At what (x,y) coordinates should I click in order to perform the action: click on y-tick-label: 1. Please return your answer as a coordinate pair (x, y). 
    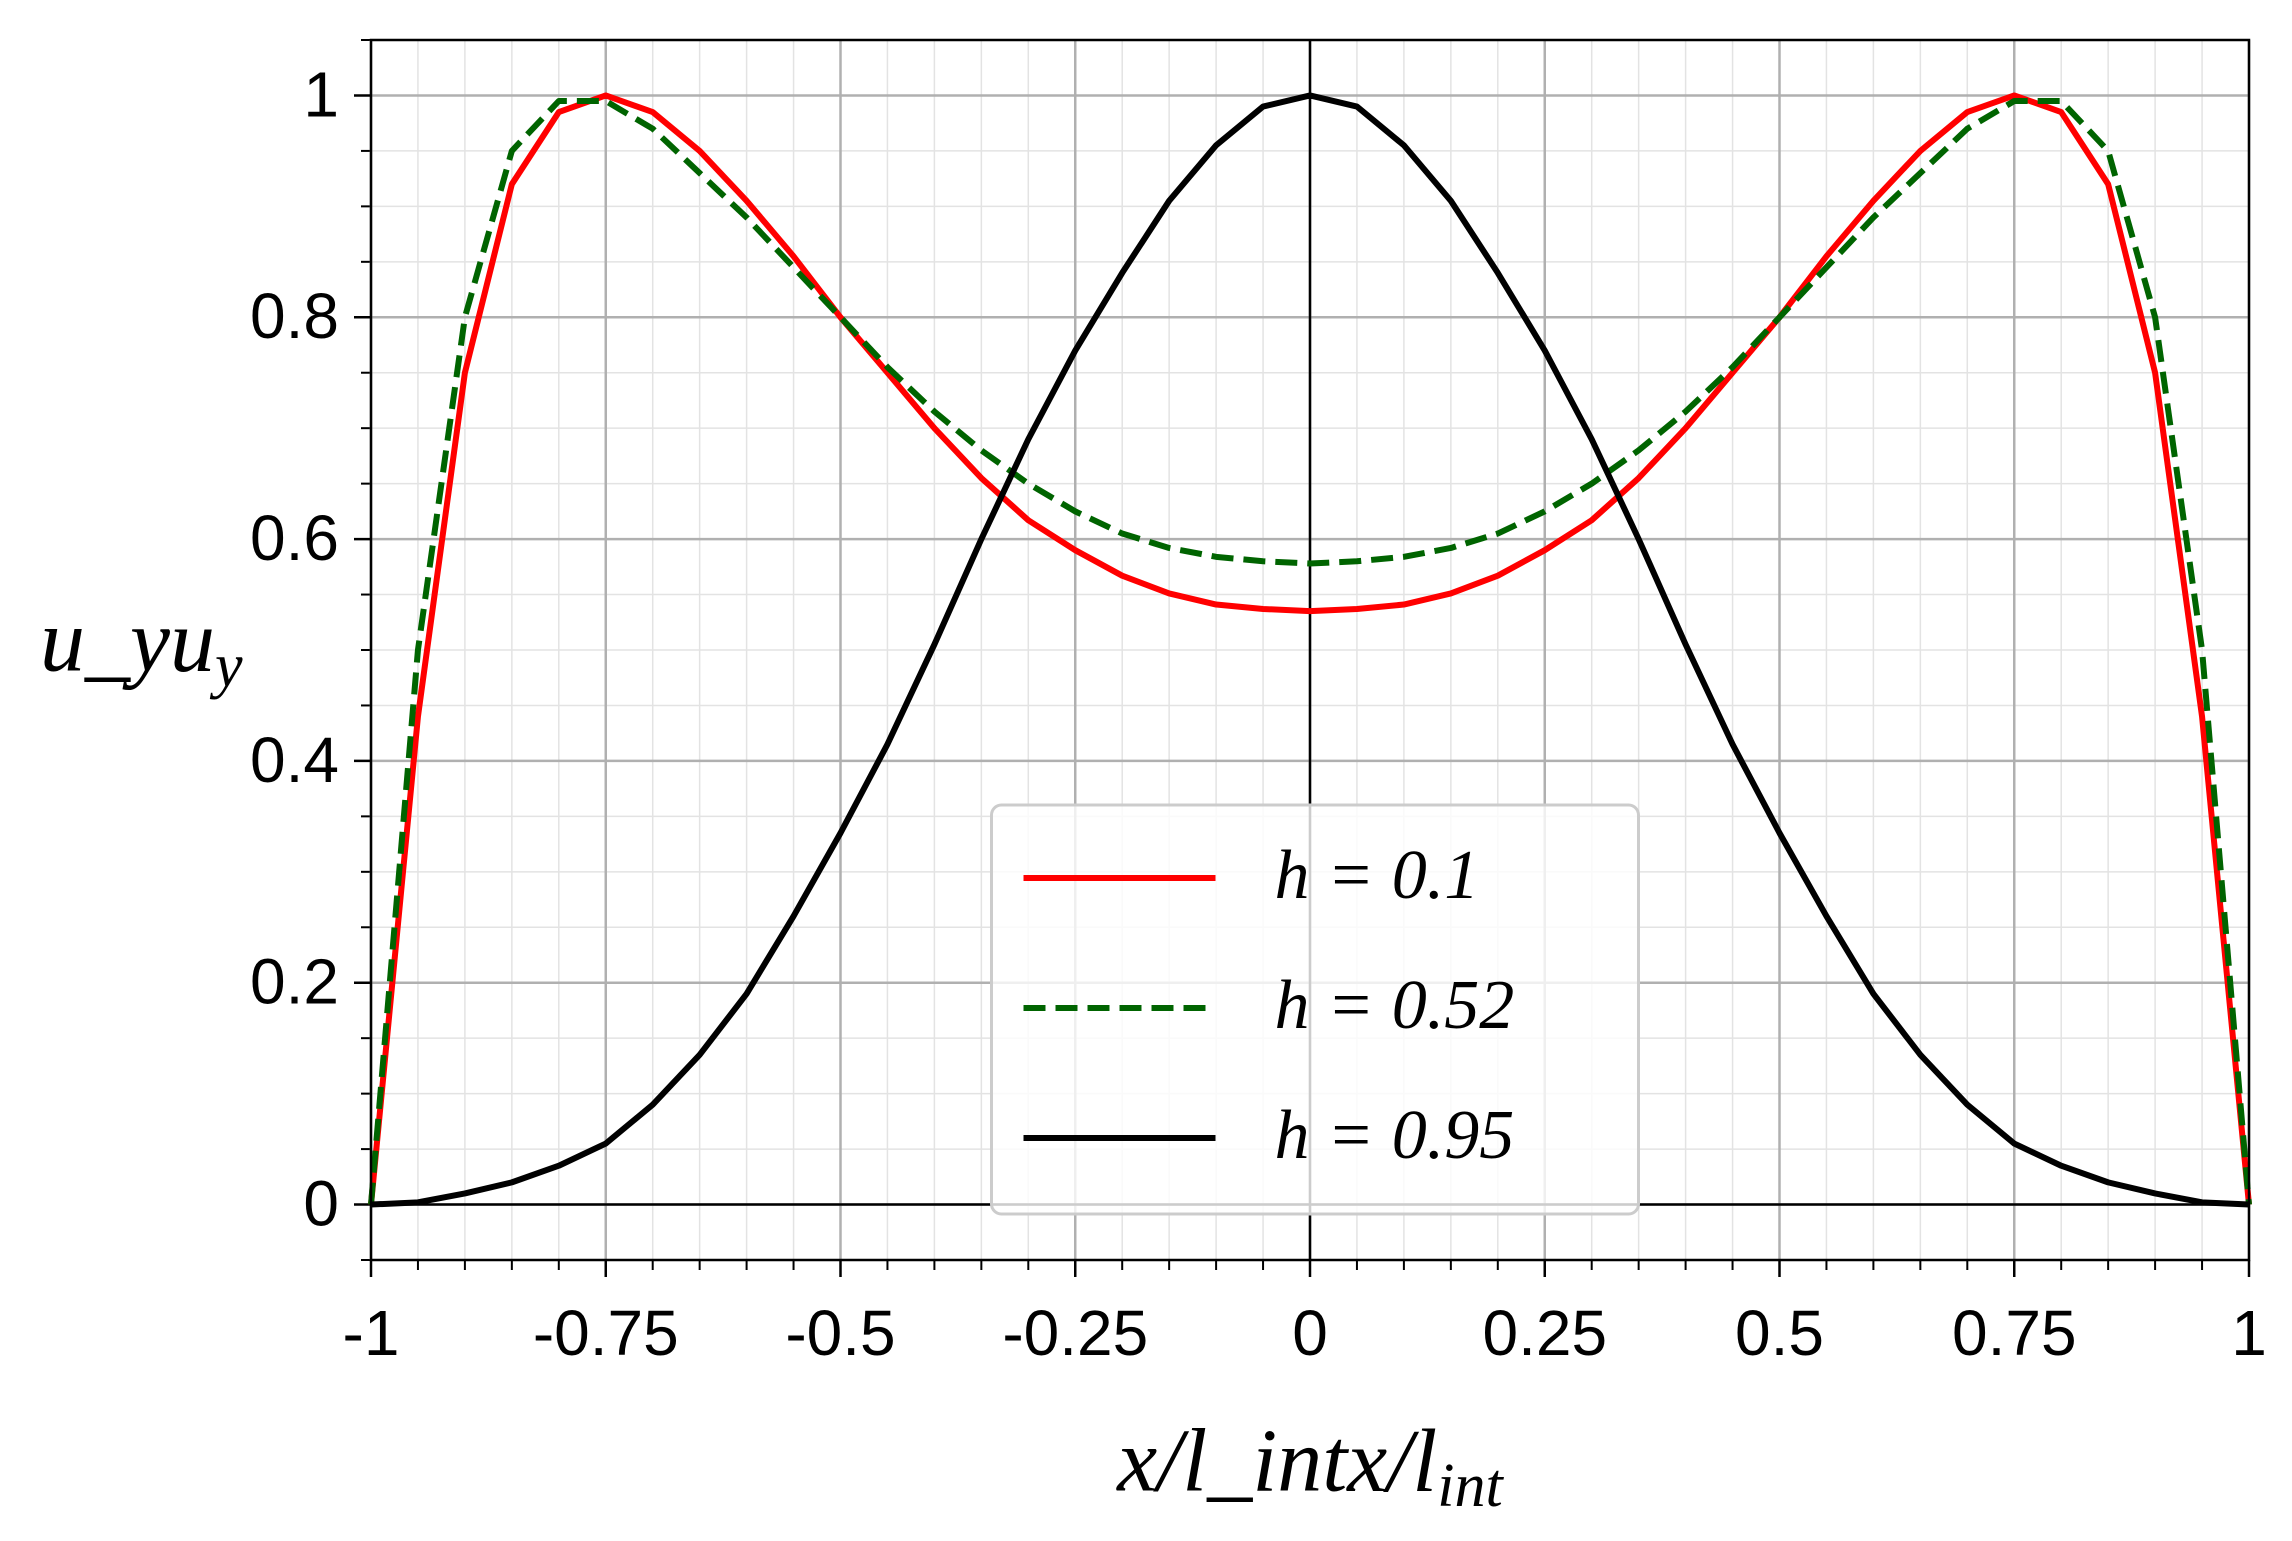
    Looking at the image, I should click on (321, 94).